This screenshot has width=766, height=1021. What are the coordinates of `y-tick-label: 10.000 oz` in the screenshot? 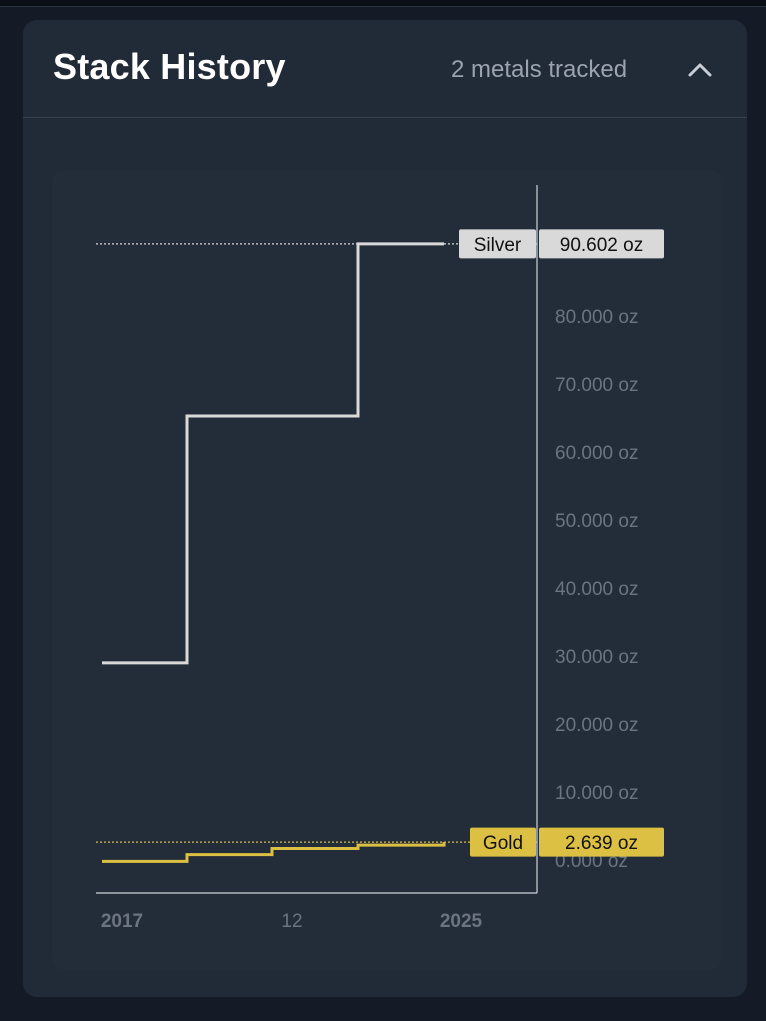 It's located at (596, 793).